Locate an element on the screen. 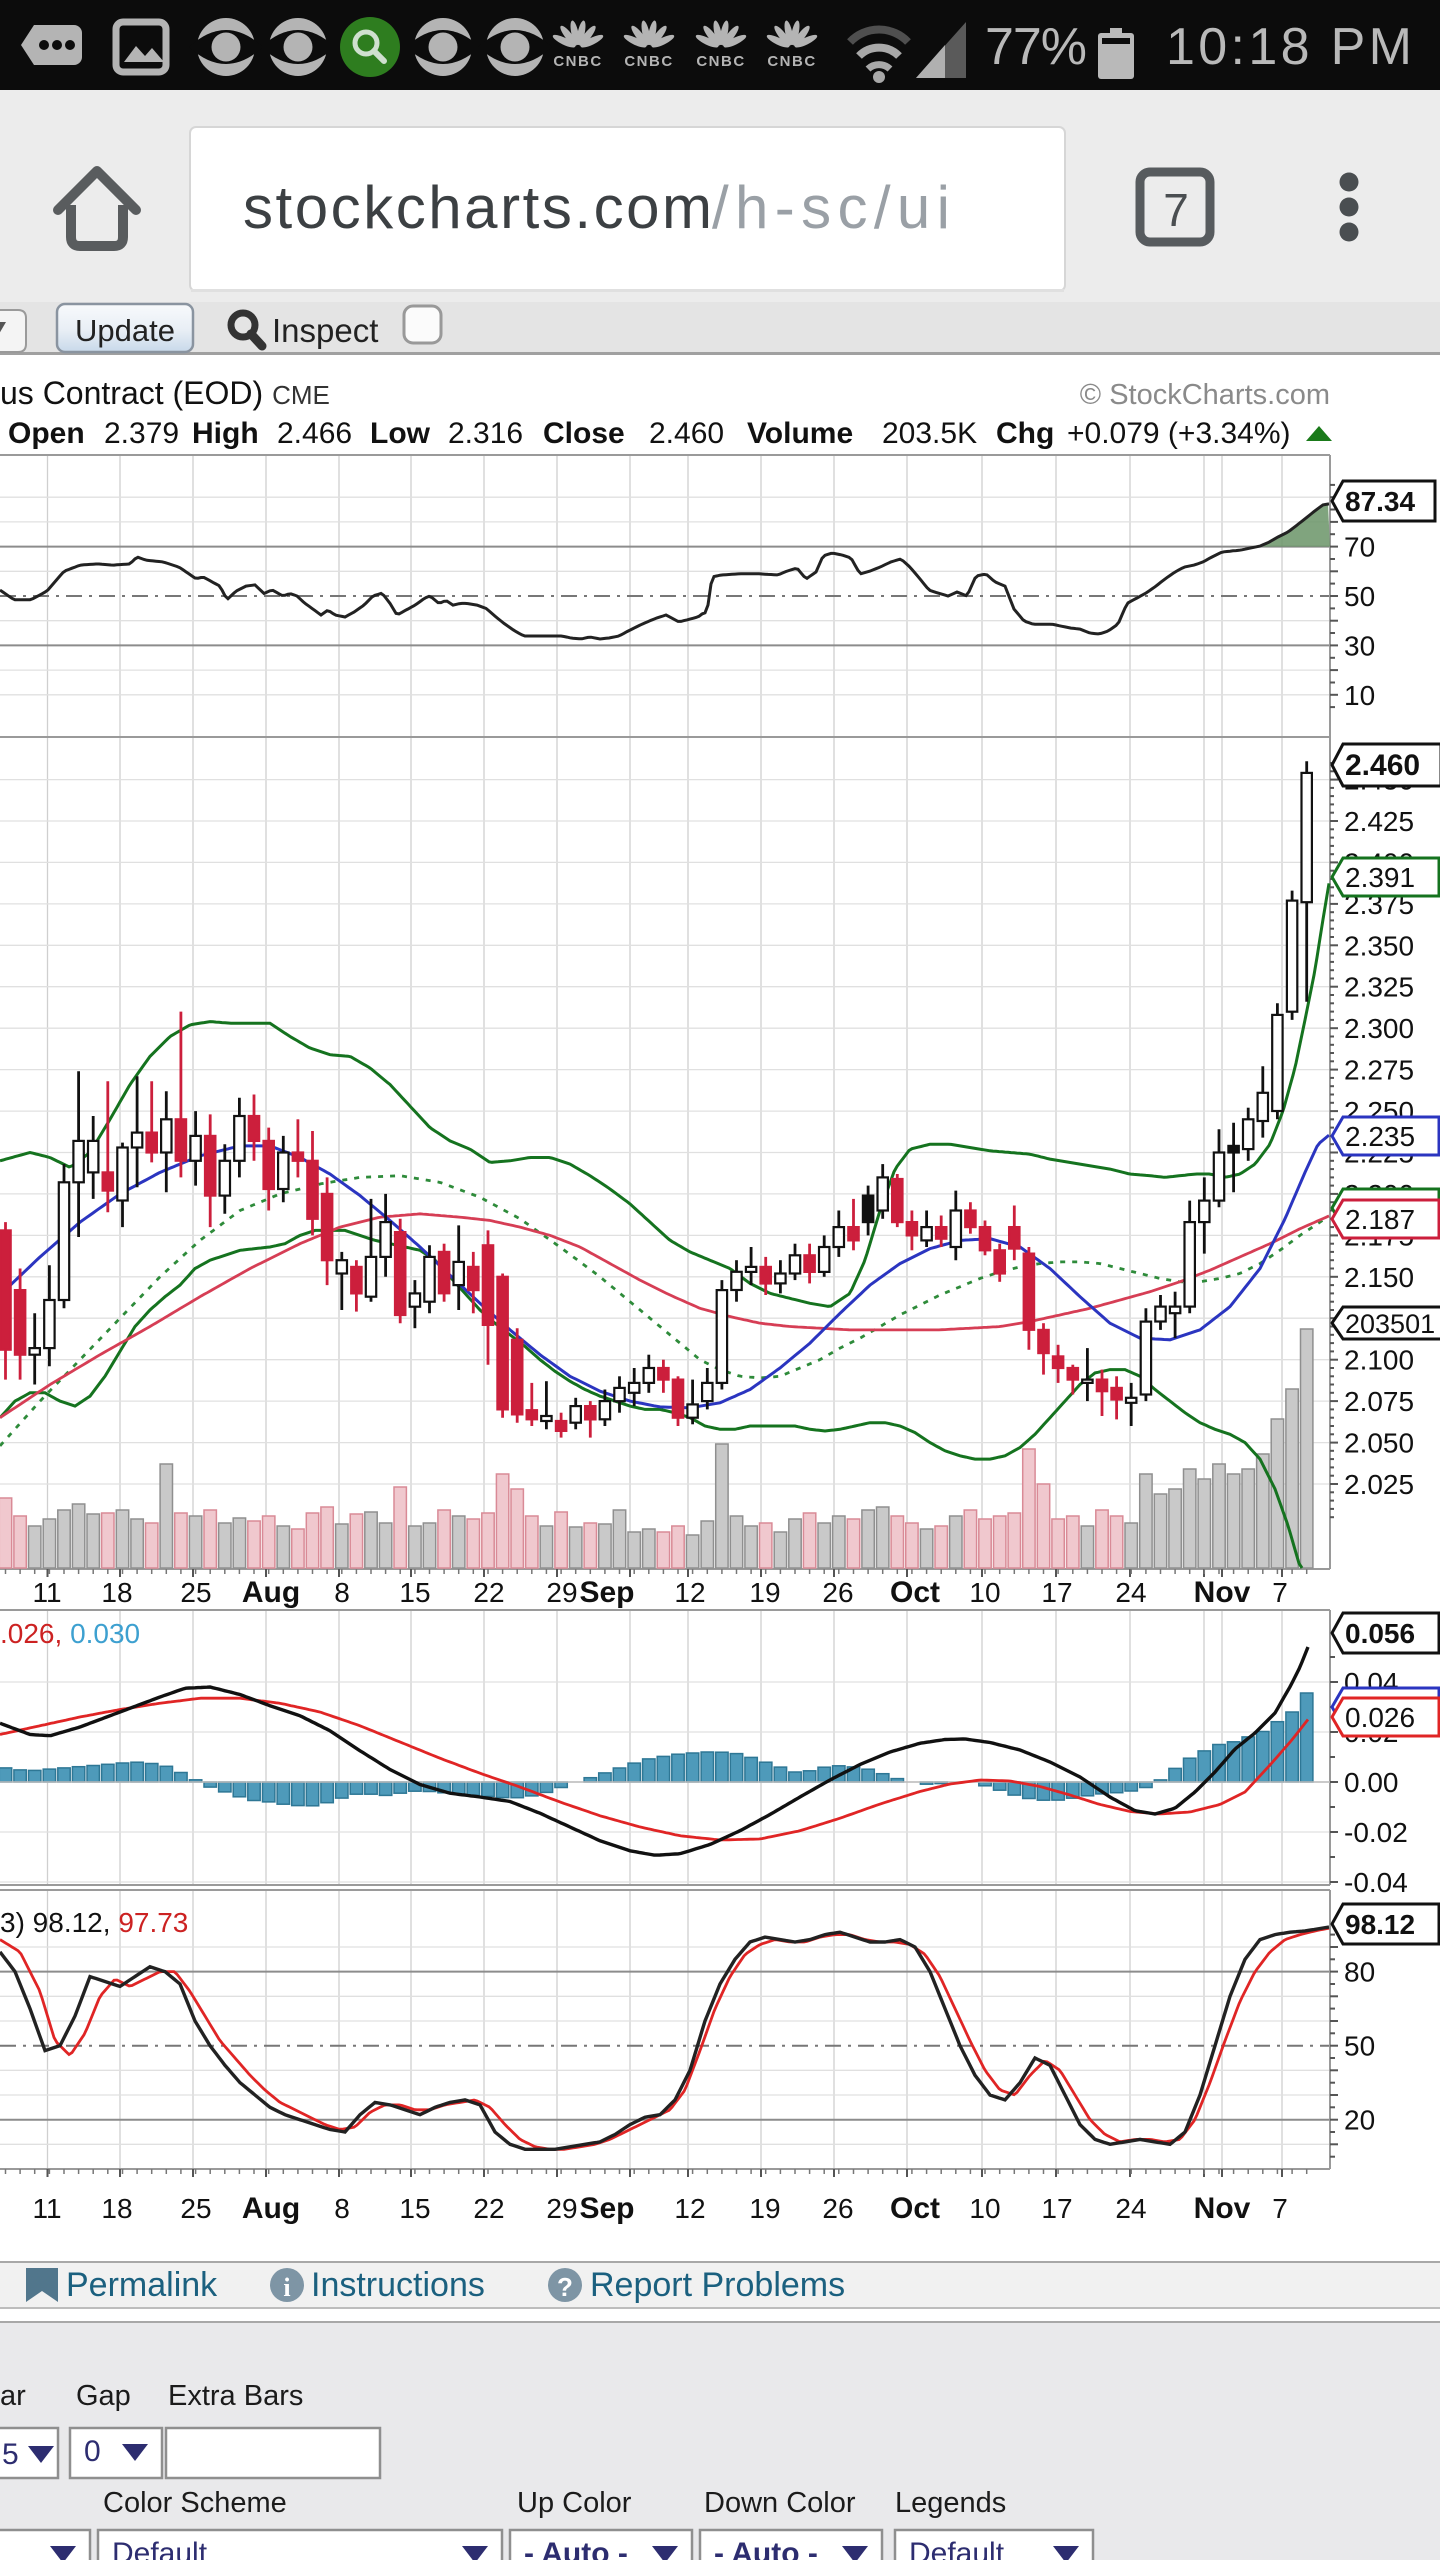 The width and height of the screenshot is (1440, 2560). svg-text: 87.34 is located at coordinates (1380, 501).